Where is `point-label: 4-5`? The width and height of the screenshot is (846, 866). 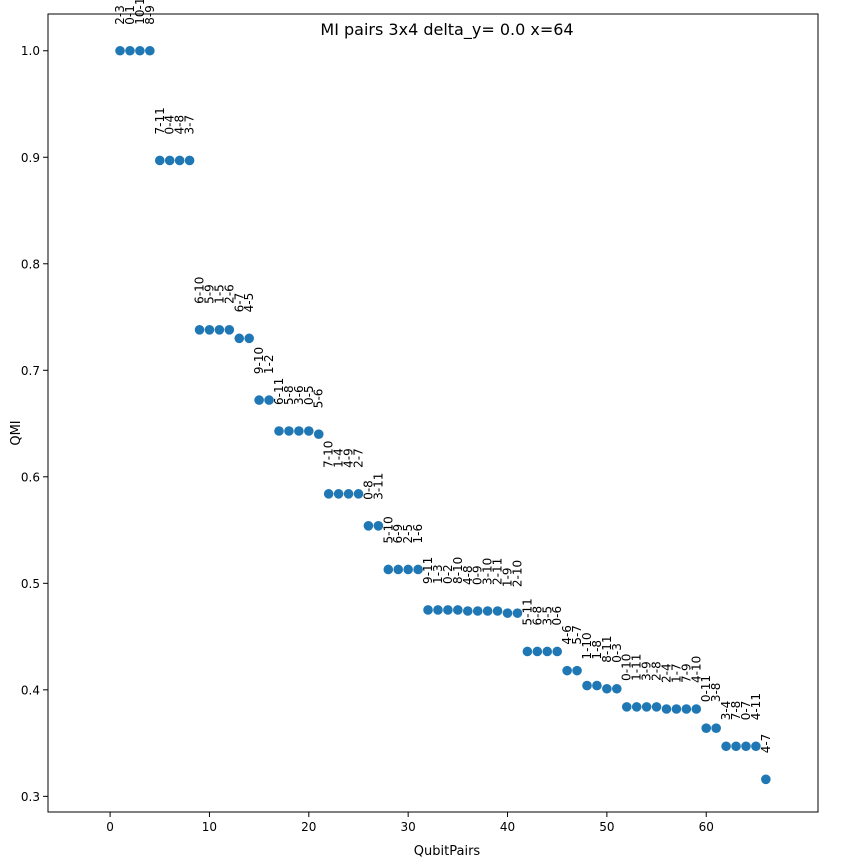
point-label: 4-5 is located at coordinates (249, 303).